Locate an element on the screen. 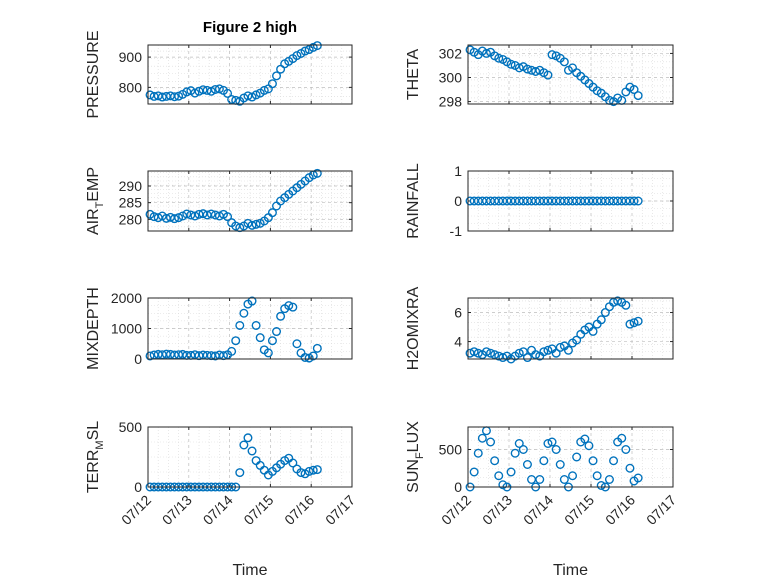  x-axis-label: Time is located at coordinates (570, 570).